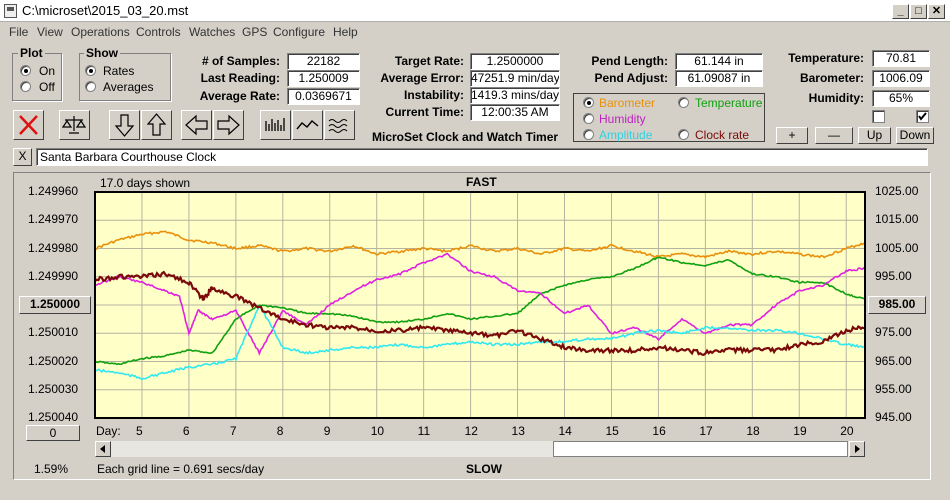 The image size is (950, 500). What do you see at coordinates (629, 61) in the screenshot?
I see `pend-length-label: Pend Length:` at bounding box center [629, 61].